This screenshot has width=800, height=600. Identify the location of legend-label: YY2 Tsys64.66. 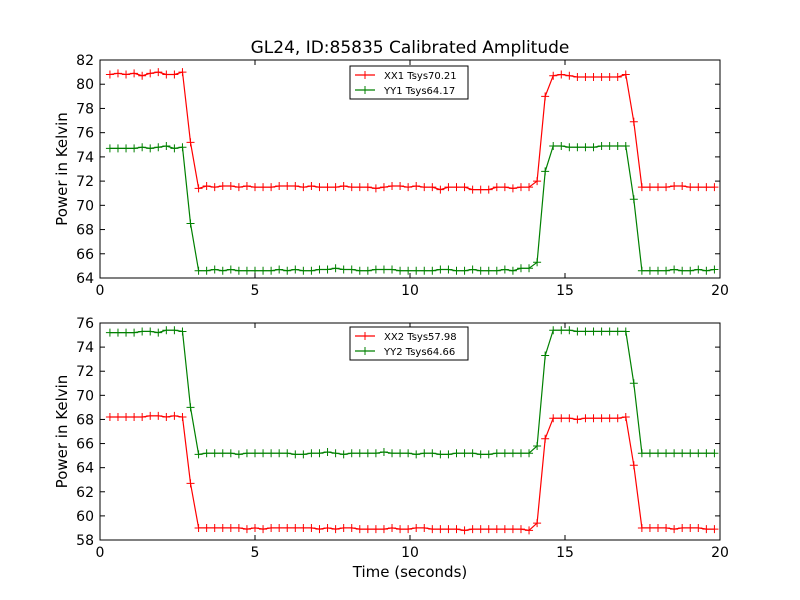
(419, 352).